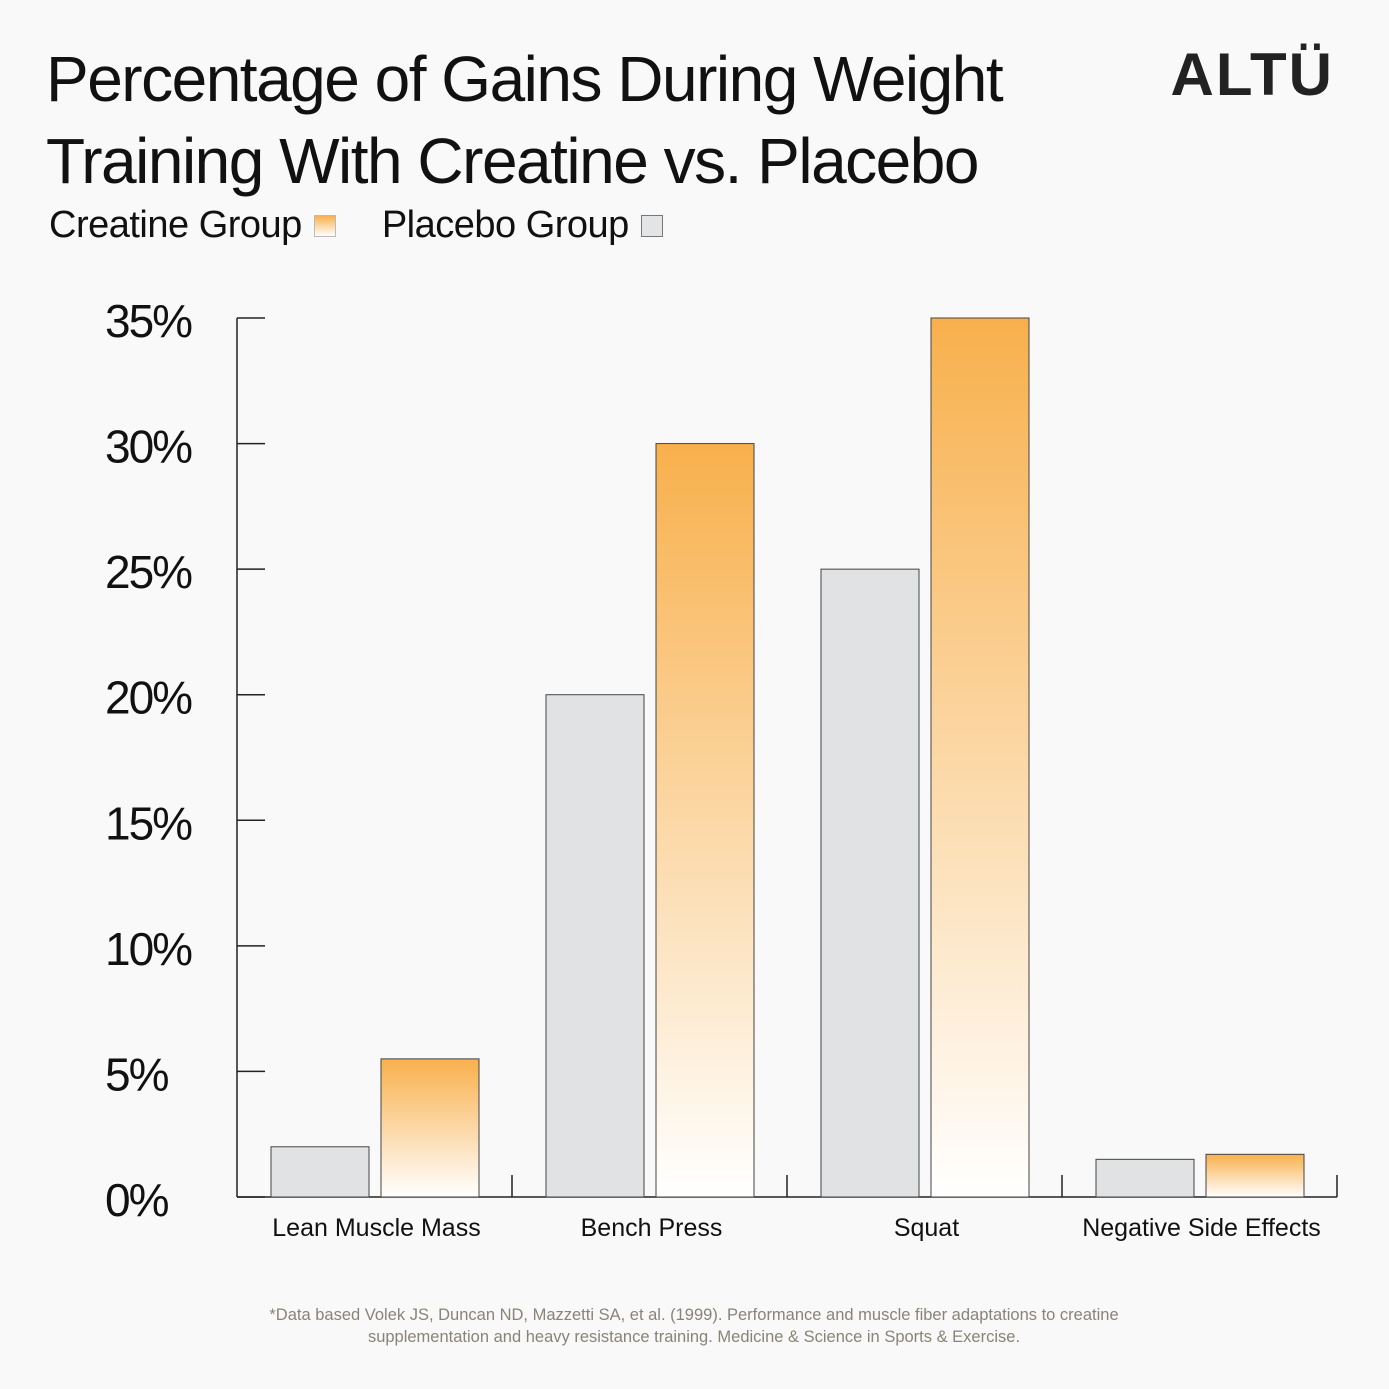 The height and width of the screenshot is (1389, 1389). Describe the element at coordinates (525, 79) in the screenshot. I see `chart-title-line-1: Percentage of Gains During Weight` at that location.